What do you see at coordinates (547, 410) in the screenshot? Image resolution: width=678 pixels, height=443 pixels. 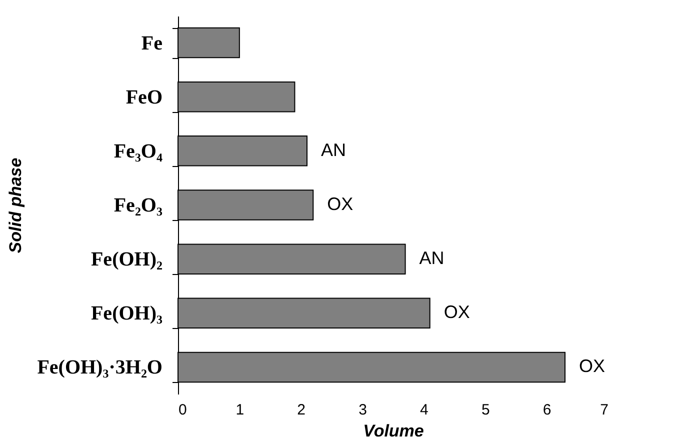 I see `x-tick-label: 6` at bounding box center [547, 410].